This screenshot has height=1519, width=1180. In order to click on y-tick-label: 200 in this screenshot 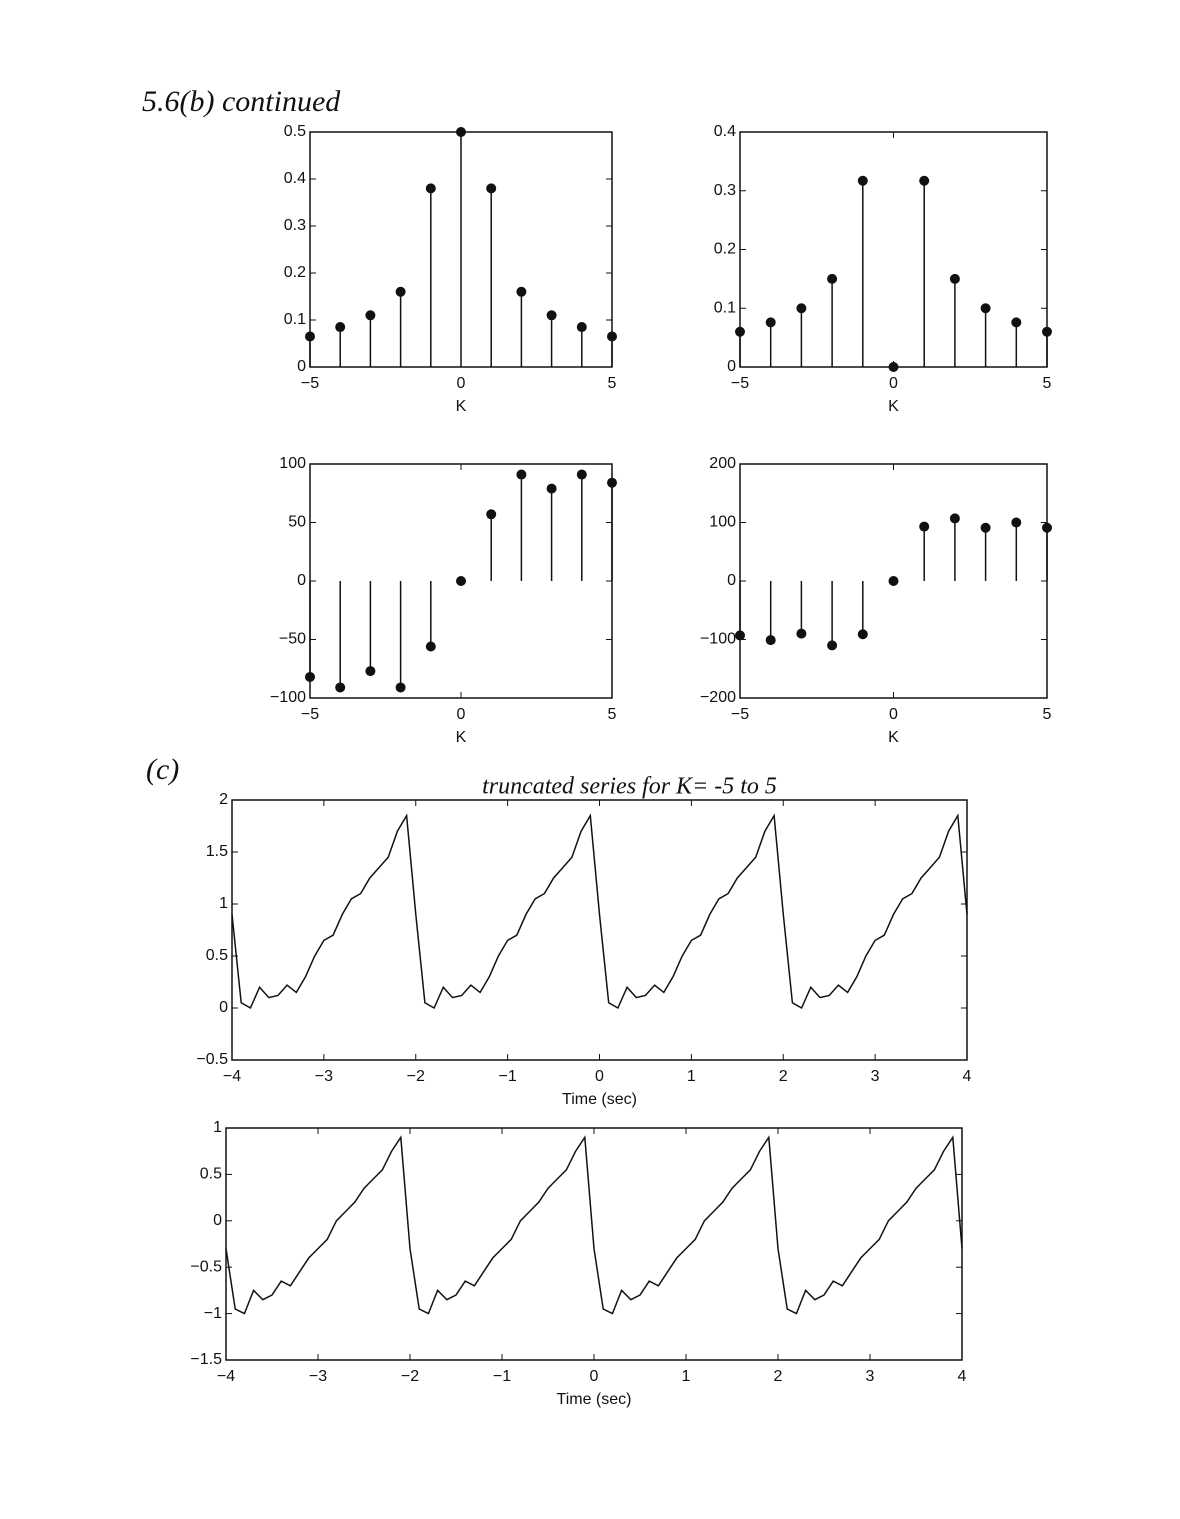, I will do `click(722, 463)`.